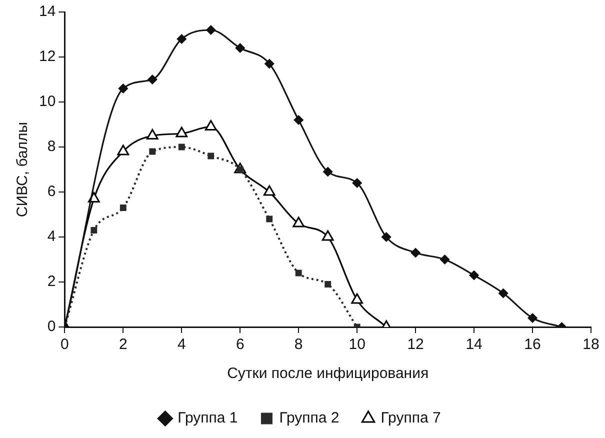 The height and width of the screenshot is (438, 605). I want to click on y-tick-label: 14, so click(47, 11).